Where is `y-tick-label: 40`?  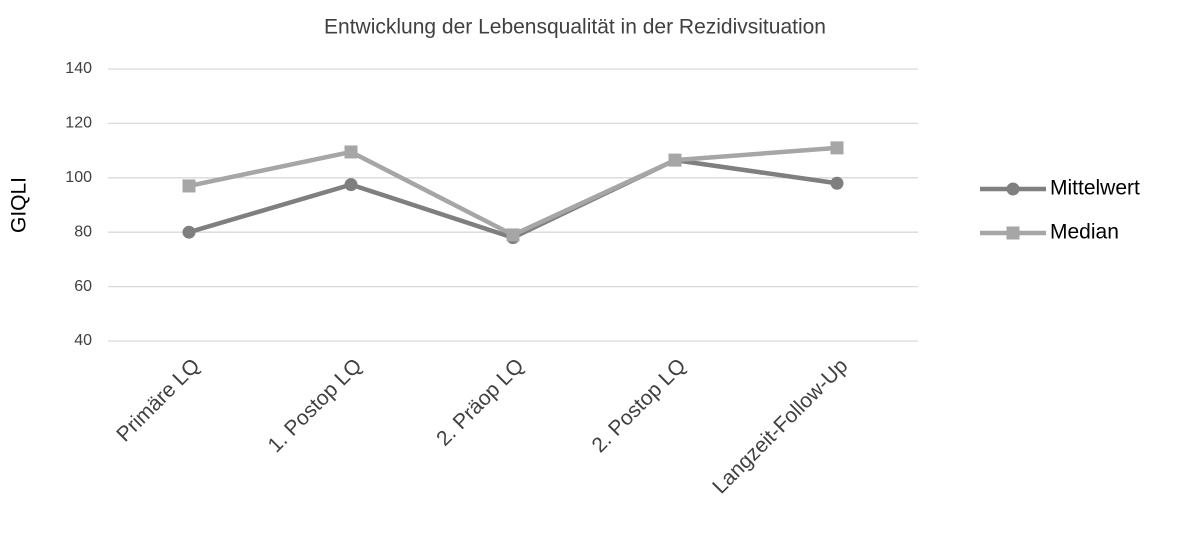
y-tick-label: 40 is located at coordinates (83, 340).